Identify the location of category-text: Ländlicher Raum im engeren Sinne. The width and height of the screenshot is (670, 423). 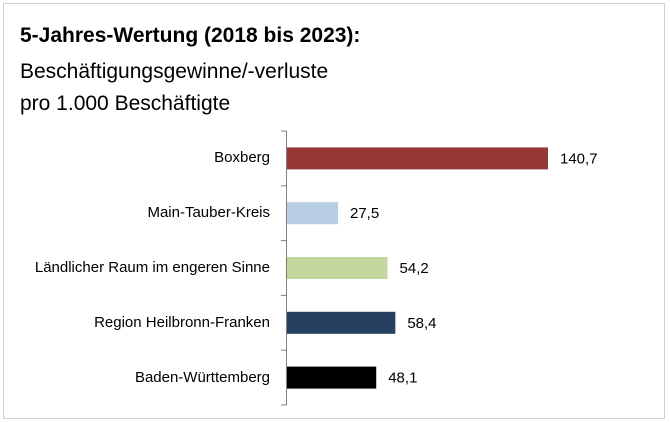
(152, 267).